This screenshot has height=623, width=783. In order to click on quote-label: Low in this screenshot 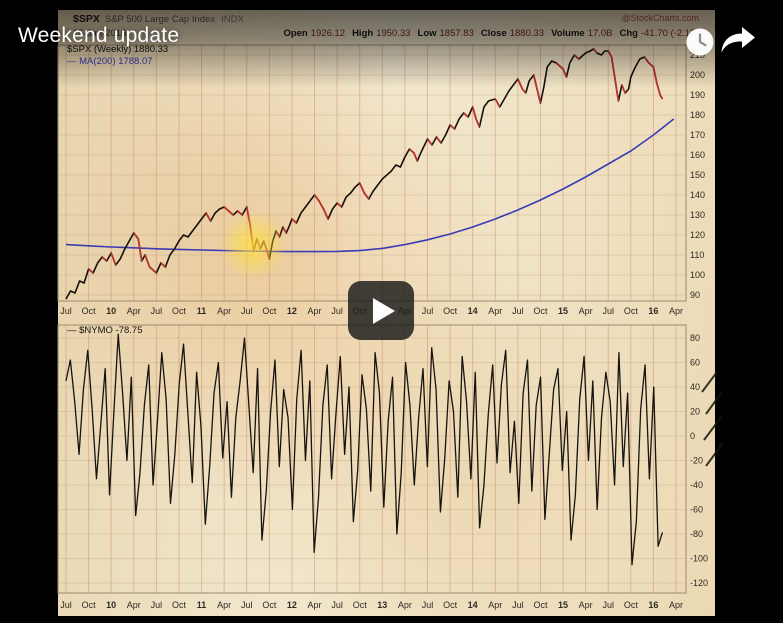, I will do `click(427, 33)`.